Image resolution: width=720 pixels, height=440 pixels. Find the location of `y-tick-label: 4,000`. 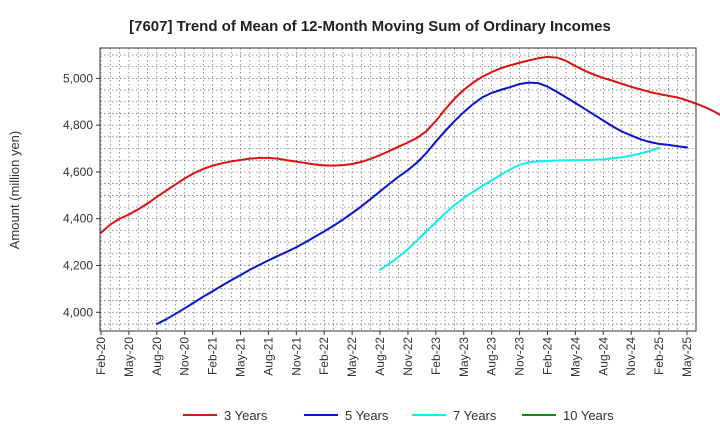

y-tick-label: 4,000 is located at coordinates (78, 312).